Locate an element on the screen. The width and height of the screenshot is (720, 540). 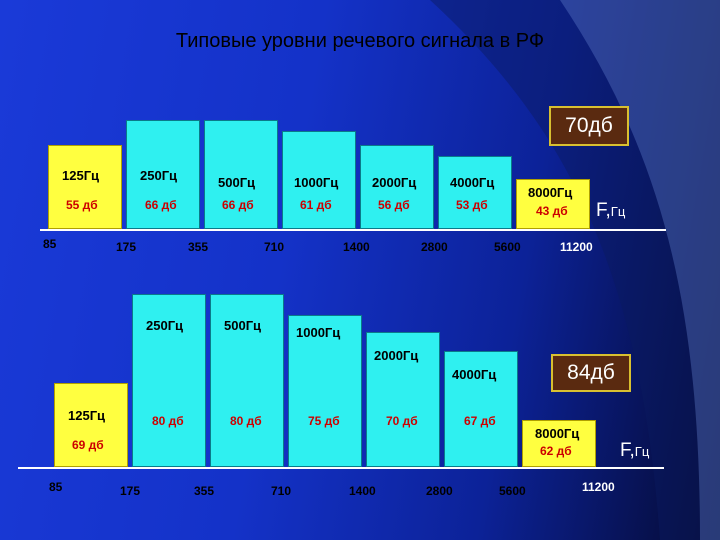
band-db-value: 56 дб is located at coordinates (394, 205).